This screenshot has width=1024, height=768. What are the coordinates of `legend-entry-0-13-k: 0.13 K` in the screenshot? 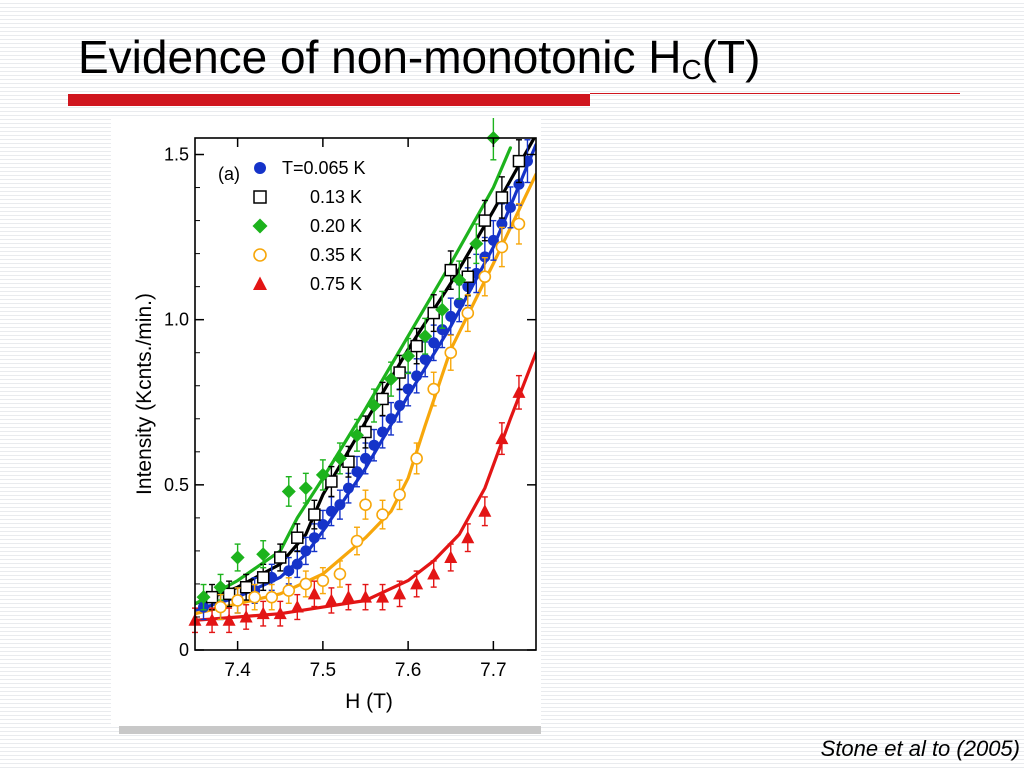 It's located at (307, 197).